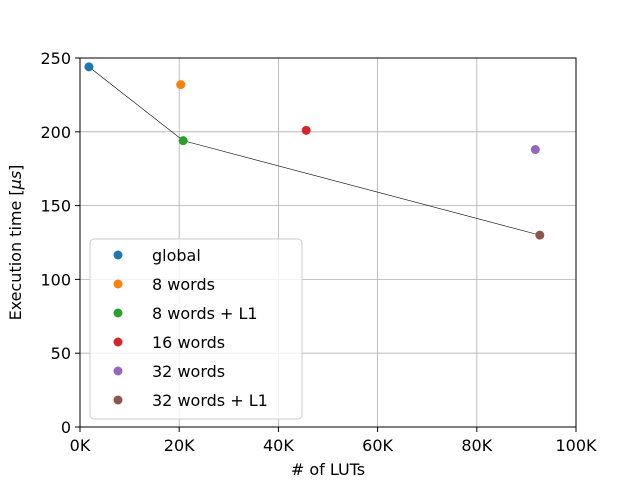 The image size is (640, 480). I want to click on x-tick-label: 100K, so click(576, 445).